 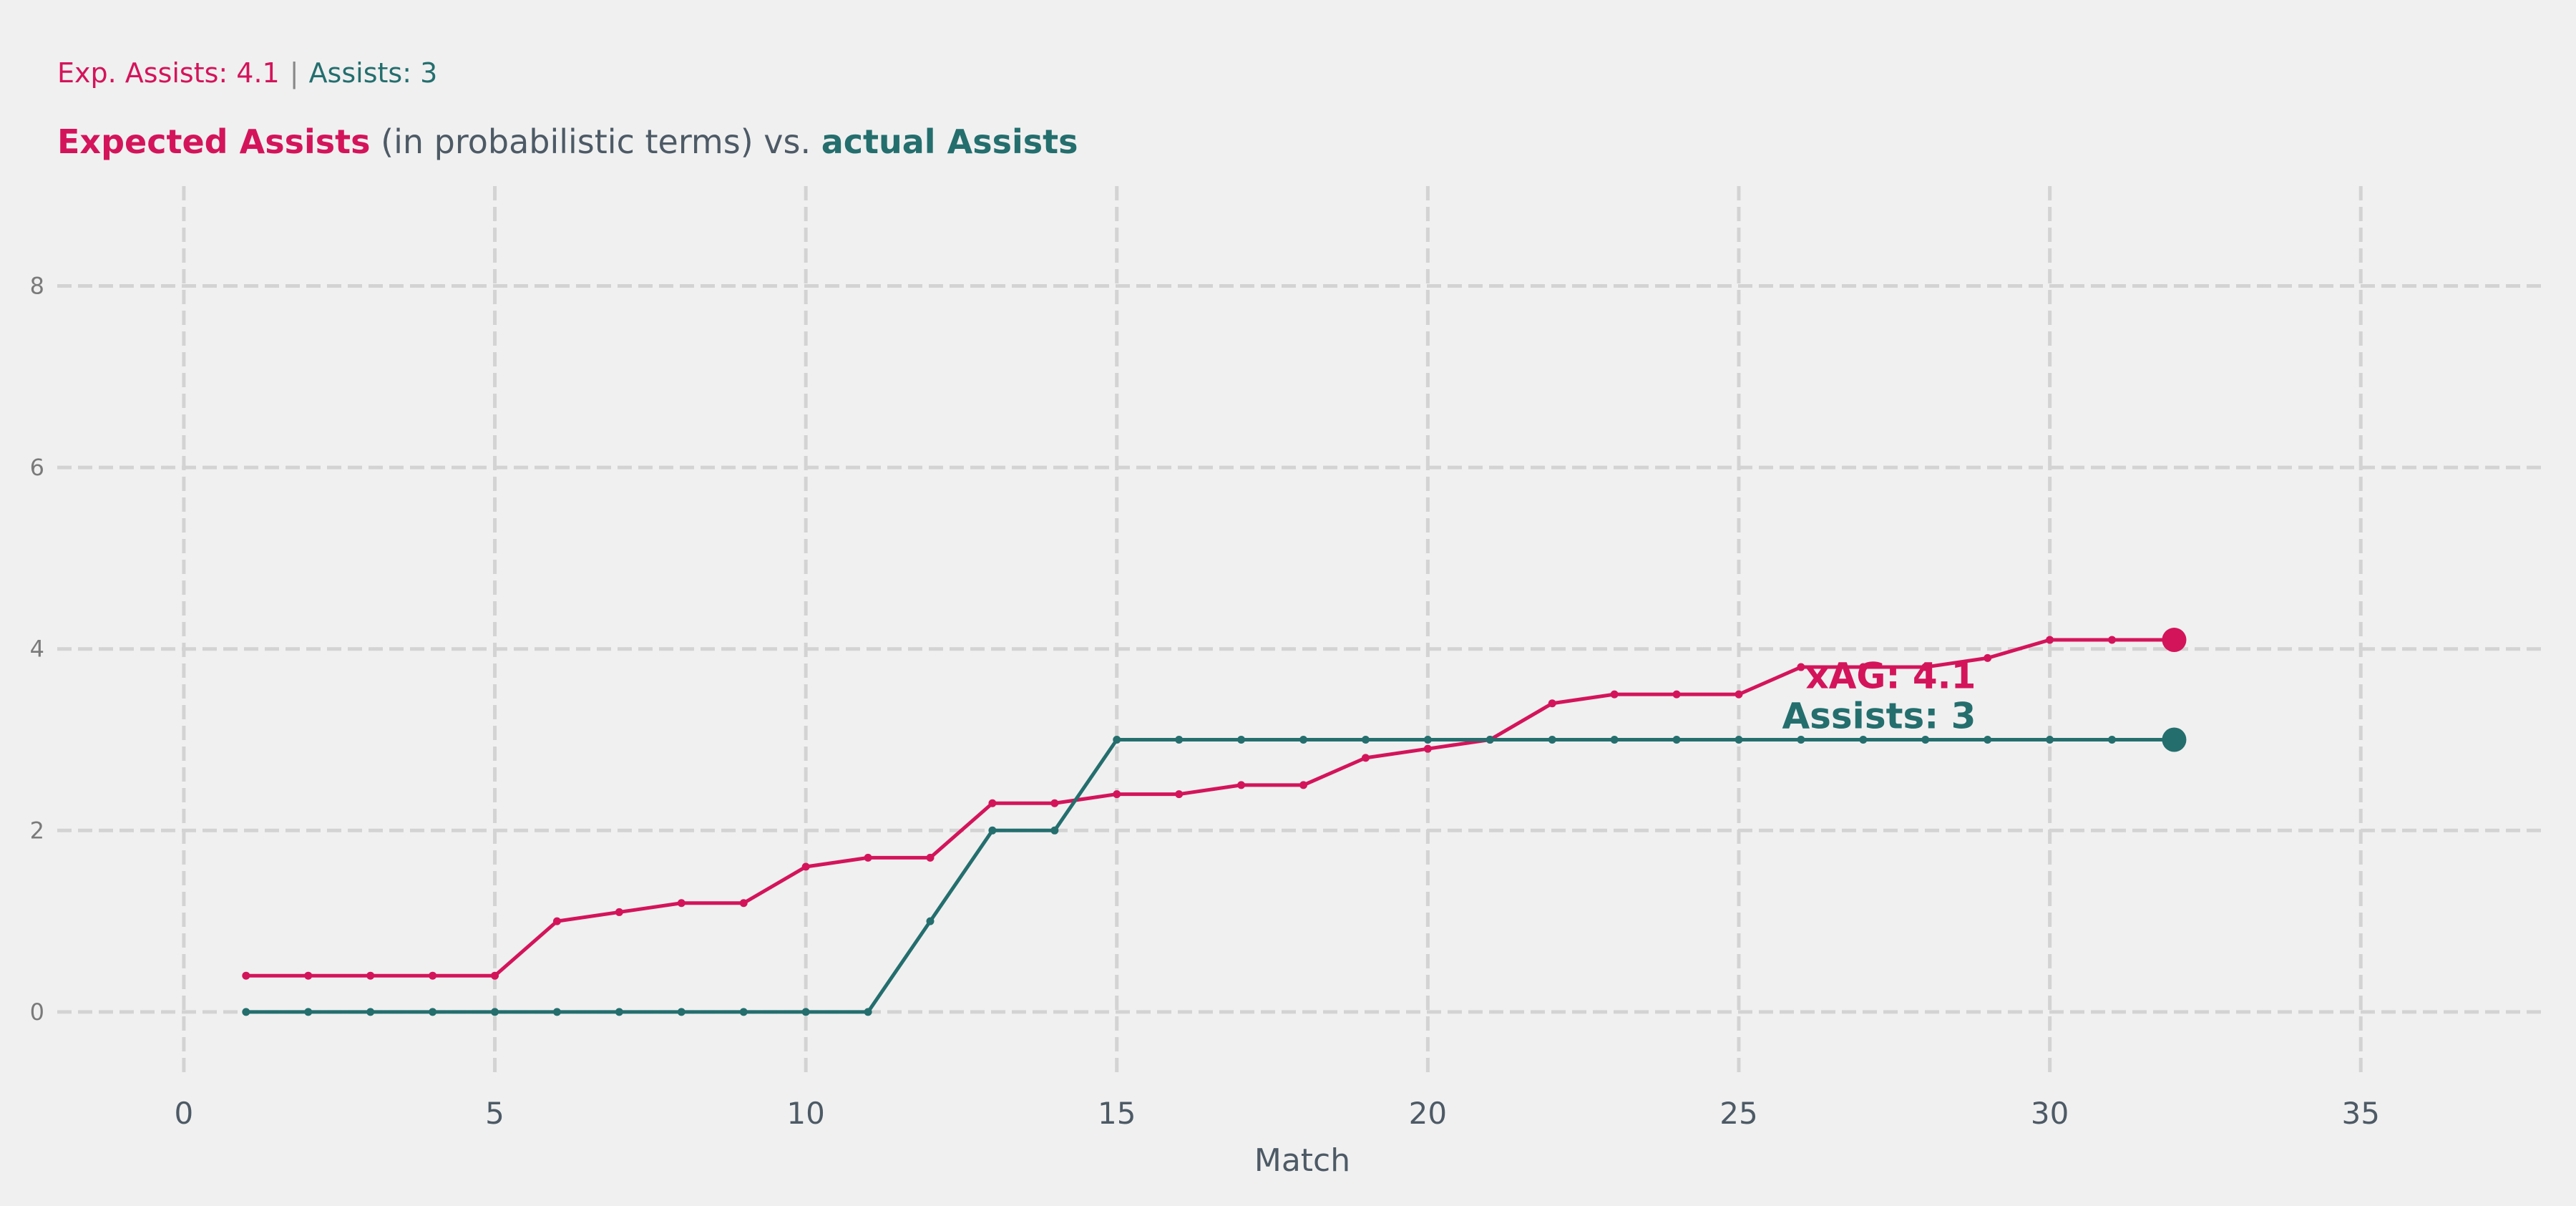 I want to click on x-axis-label: Match, so click(x=1302, y=1160).